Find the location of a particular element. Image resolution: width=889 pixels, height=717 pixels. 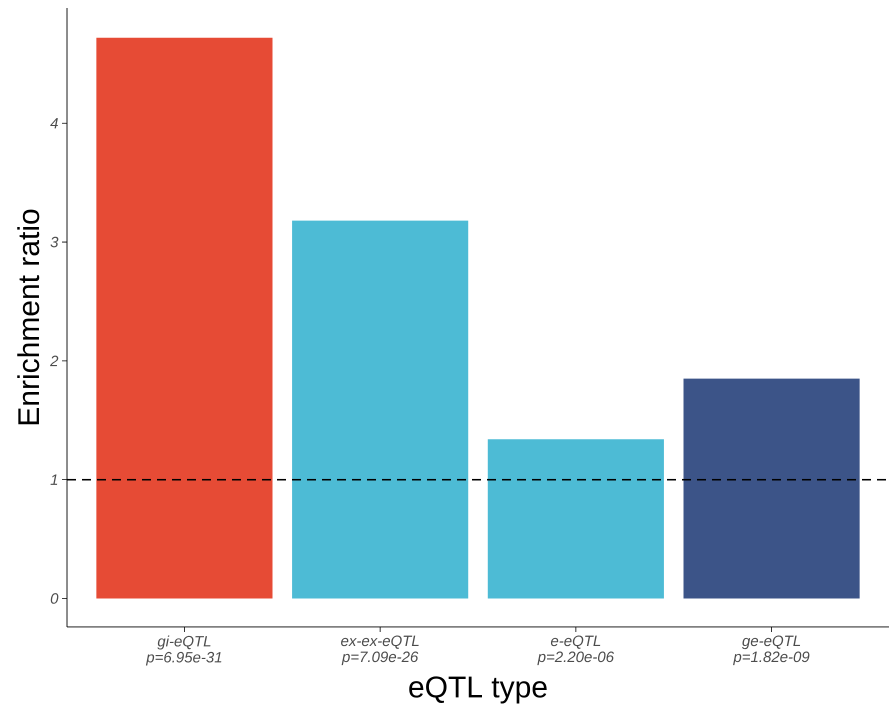

y-tick-label: 0 is located at coordinates (54, 598).